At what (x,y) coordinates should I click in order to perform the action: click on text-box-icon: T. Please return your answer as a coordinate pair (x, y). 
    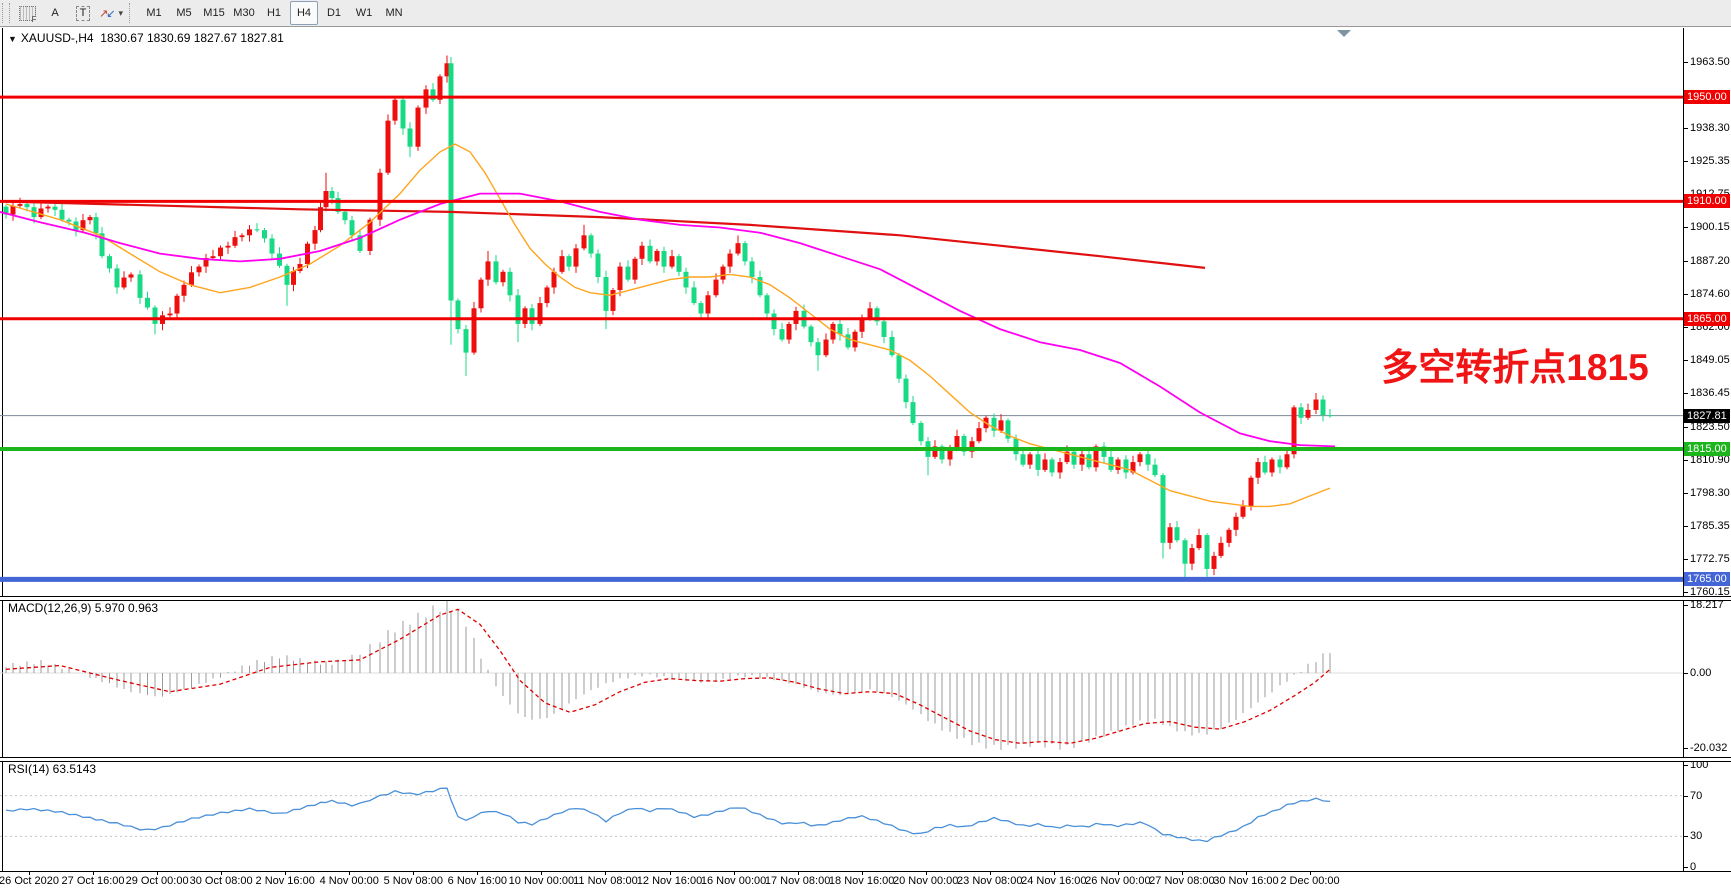
    Looking at the image, I should click on (83, 13).